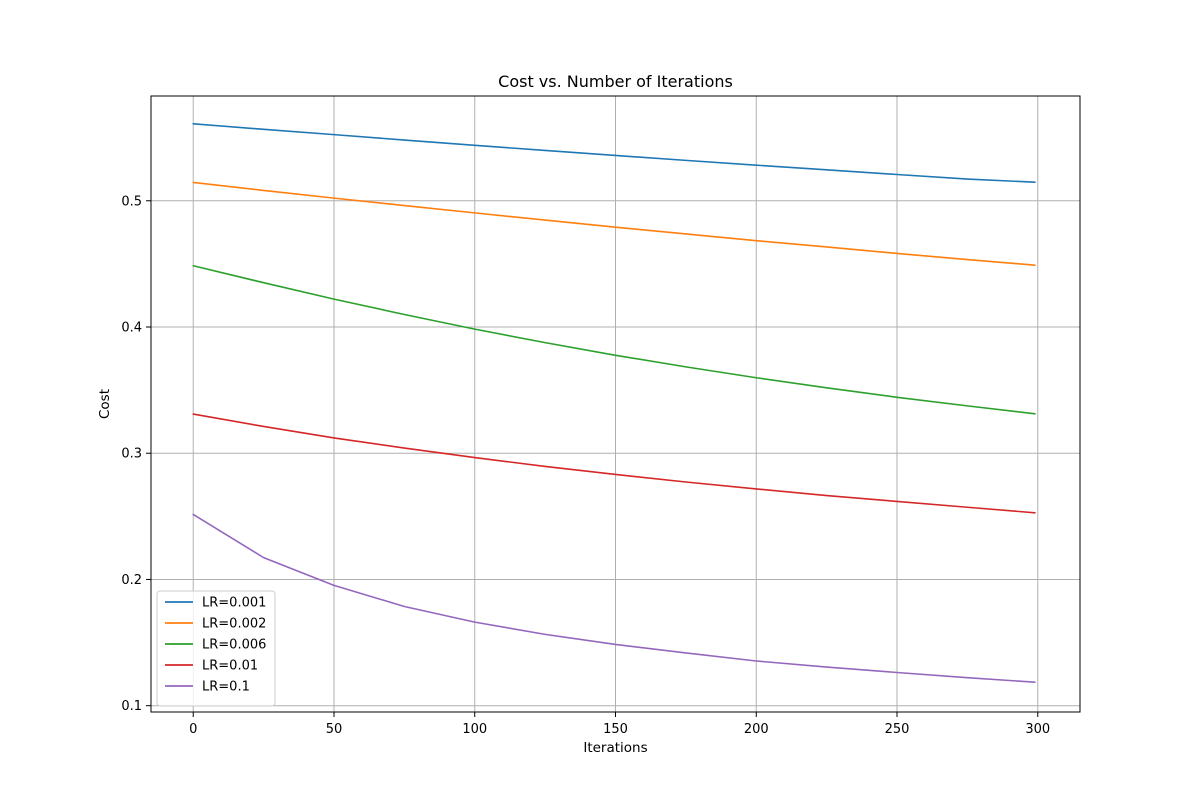 The width and height of the screenshot is (1200, 804). I want to click on x-tick-label: 50, so click(334, 729).